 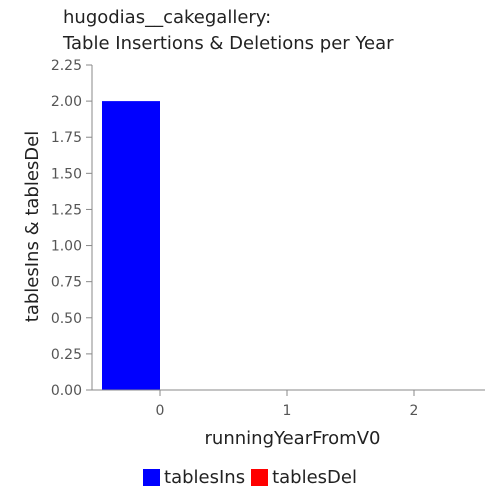 What do you see at coordinates (66, 174) in the screenshot?
I see `y-tick-label: 1.50` at bounding box center [66, 174].